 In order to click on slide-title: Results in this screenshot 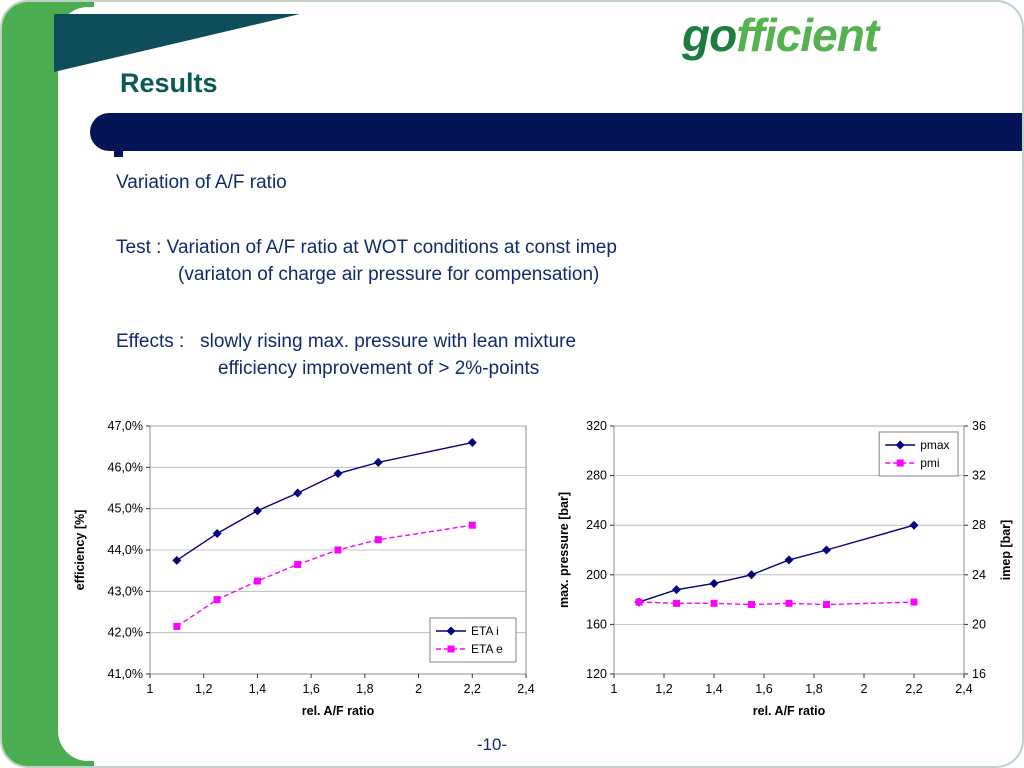, I will do `click(169, 83)`.